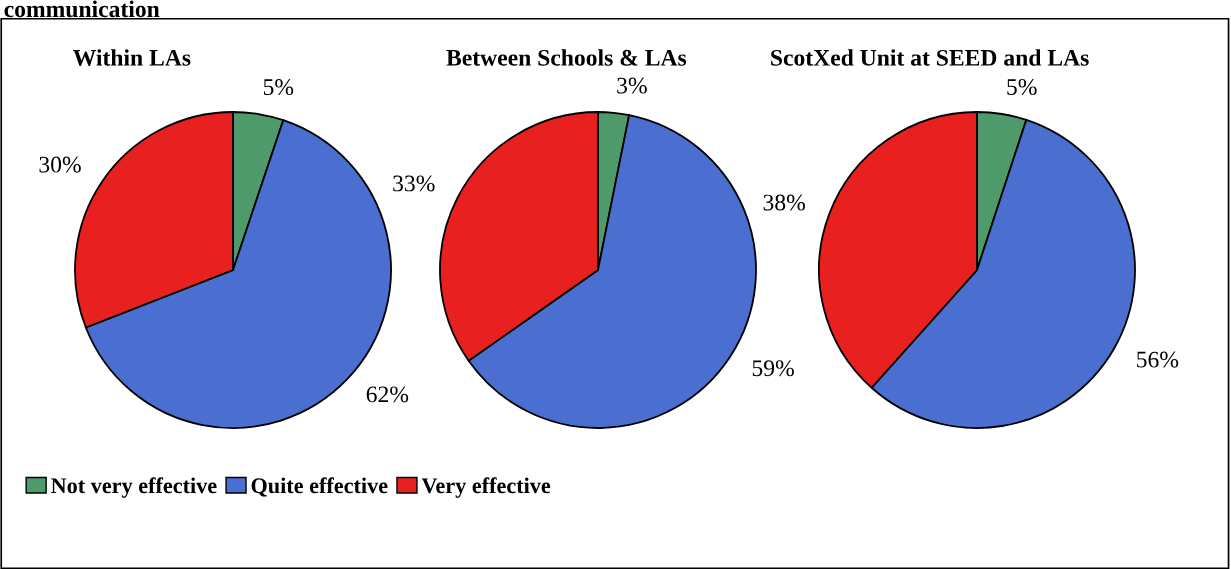  Describe the element at coordinates (784, 202) in the screenshot. I see `data-label: 38%` at that location.